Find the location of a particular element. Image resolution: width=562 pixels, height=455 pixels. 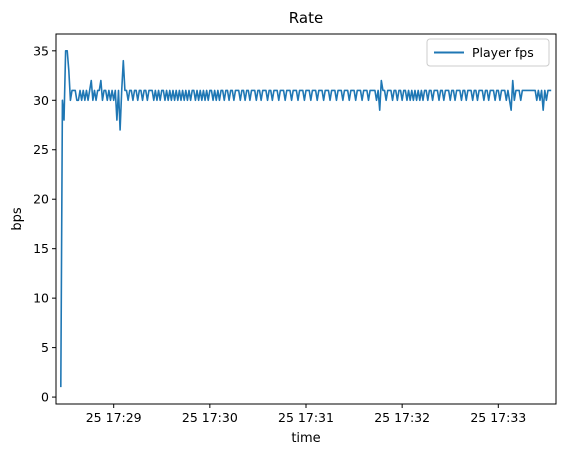

x-axis-ticks: 25 17:29 25 17:30 25 17:31 25 17:32 25 17:33 is located at coordinates (306, 414).